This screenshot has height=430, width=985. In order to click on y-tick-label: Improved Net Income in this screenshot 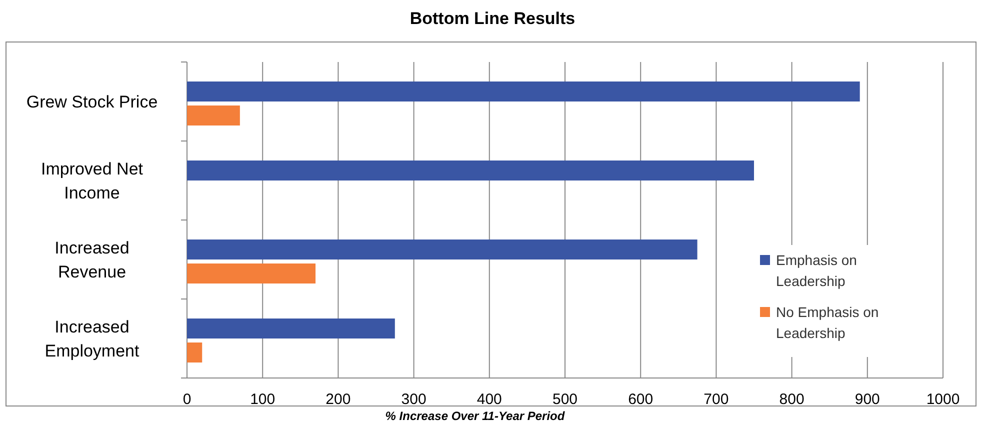, I will do `click(92, 181)`.